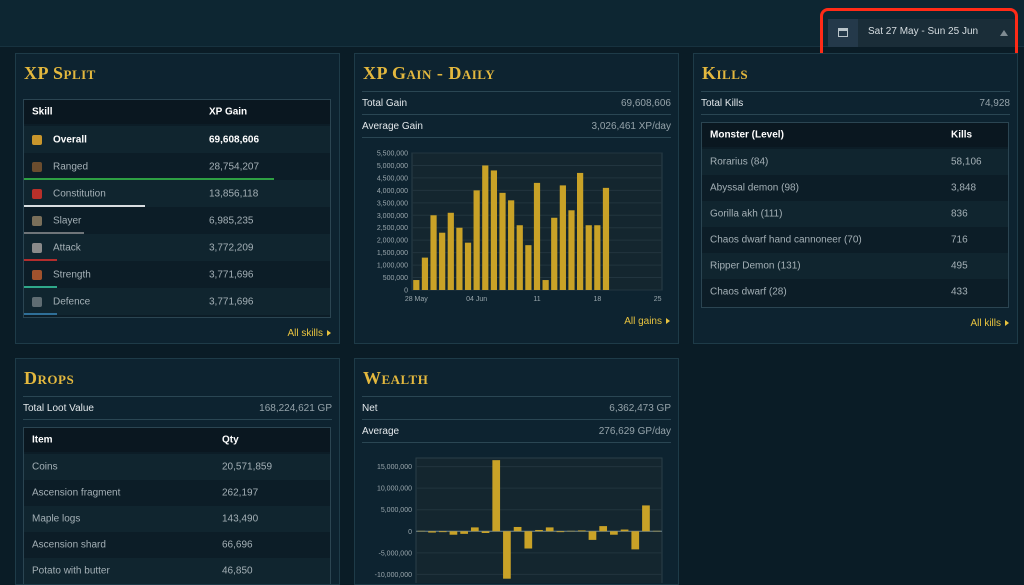 The height and width of the screenshot is (585, 1024). I want to click on column-header: Item, so click(42, 440).